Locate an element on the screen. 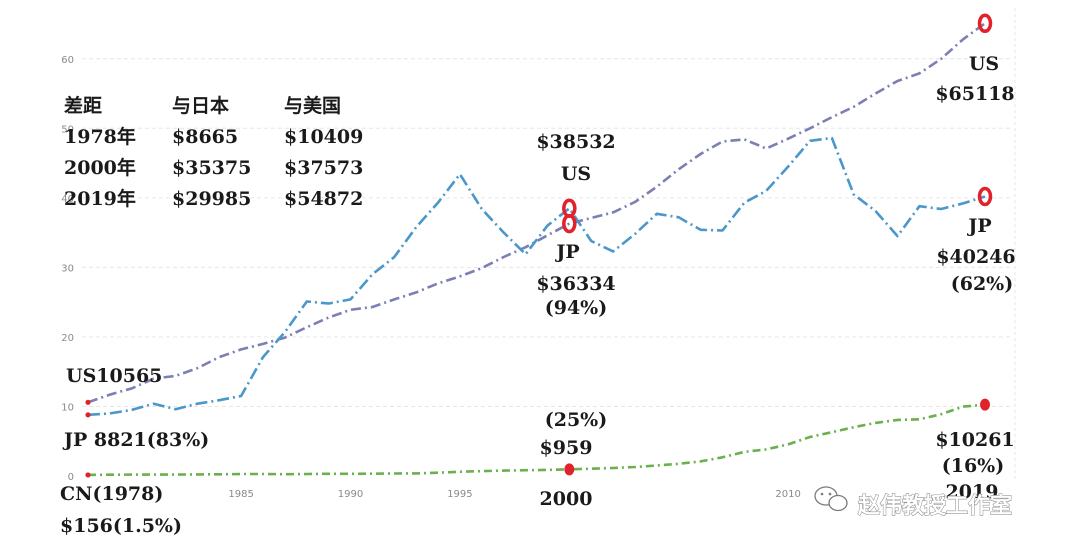 This screenshot has width=1080, height=553. x-tick-label: 1990 is located at coordinates (350, 494).